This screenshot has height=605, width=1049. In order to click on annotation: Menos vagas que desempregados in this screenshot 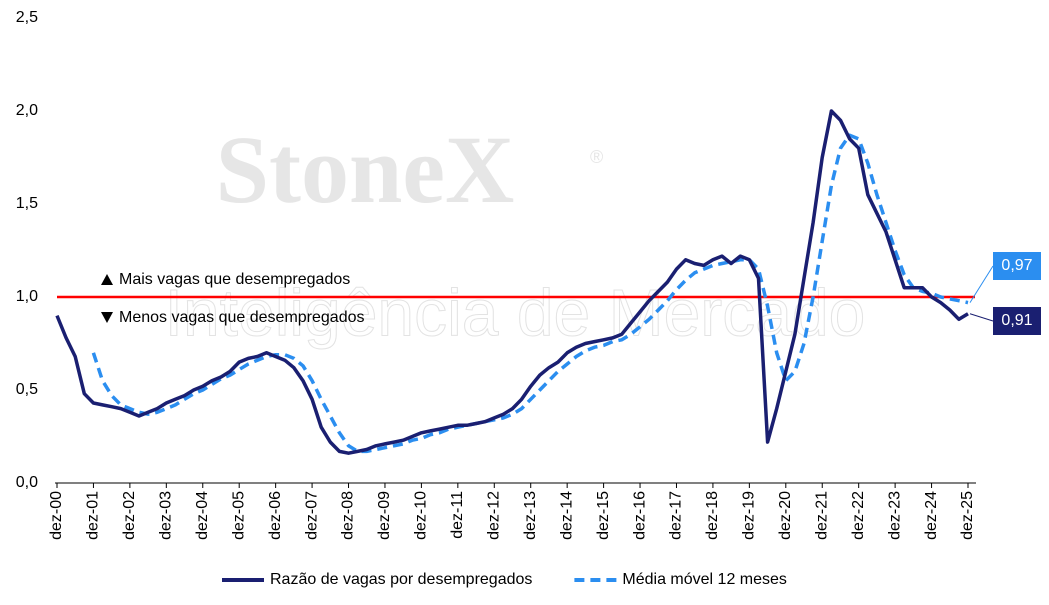, I will do `click(242, 317)`.